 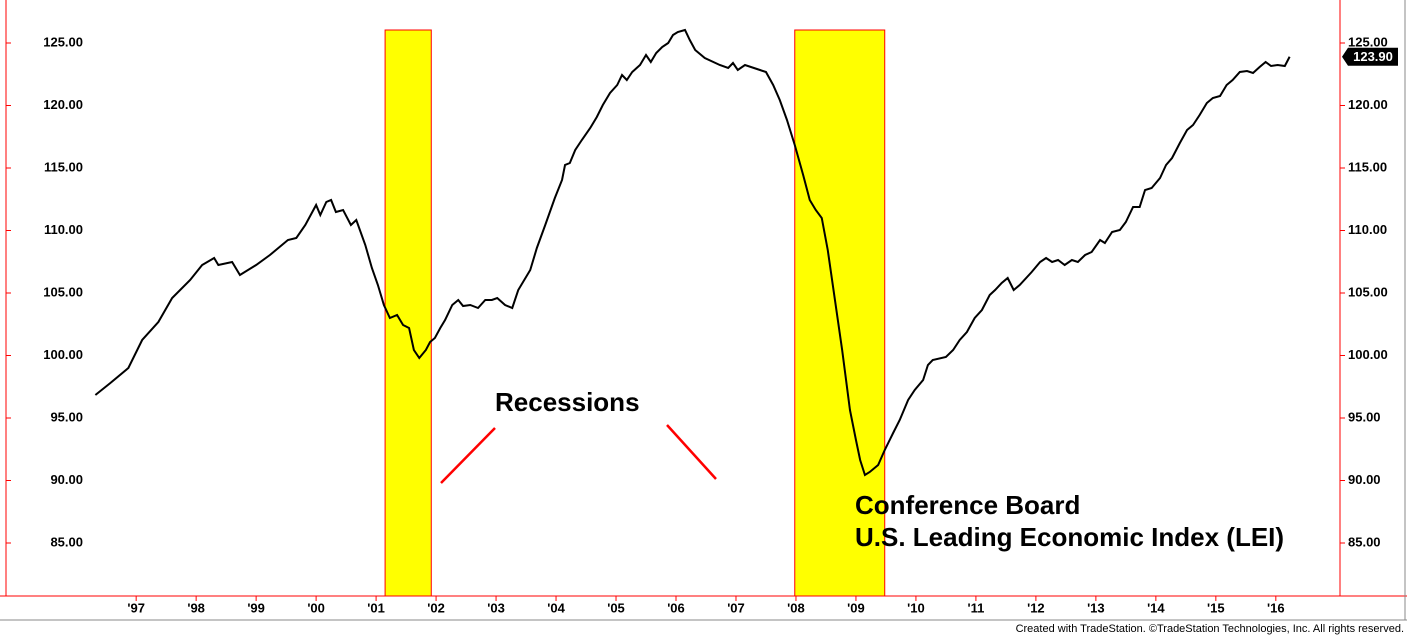 What do you see at coordinates (316, 607) in the screenshot?
I see `x-tick-label: '00` at bounding box center [316, 607].